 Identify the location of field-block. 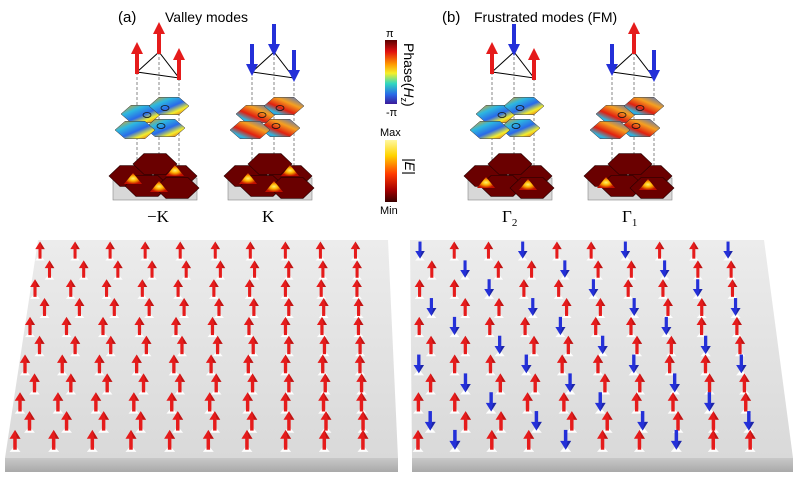
(154, 177).